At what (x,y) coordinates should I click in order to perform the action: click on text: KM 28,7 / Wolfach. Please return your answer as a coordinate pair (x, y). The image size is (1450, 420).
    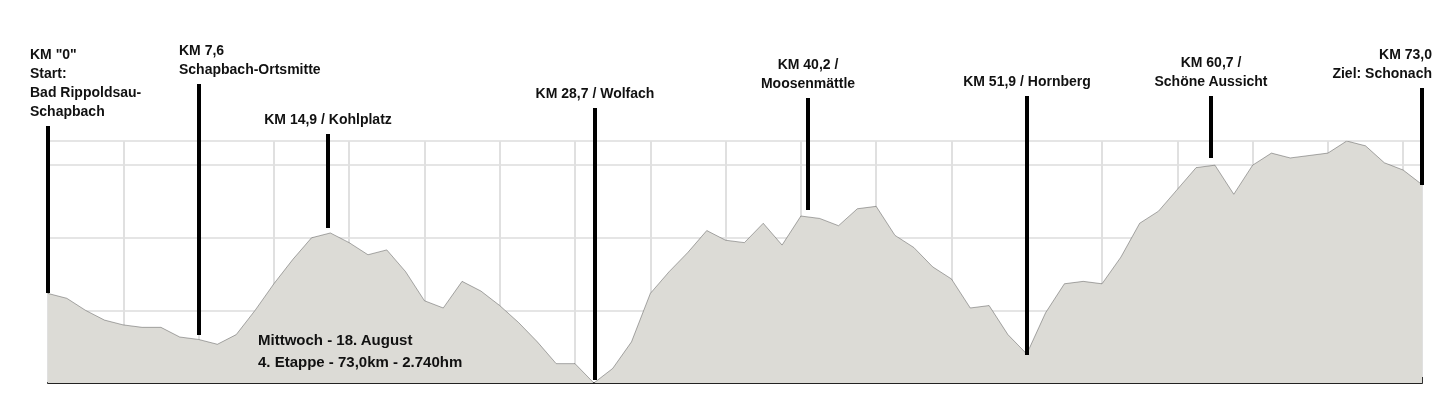
    Looking at the image, I should click on (595, 92).